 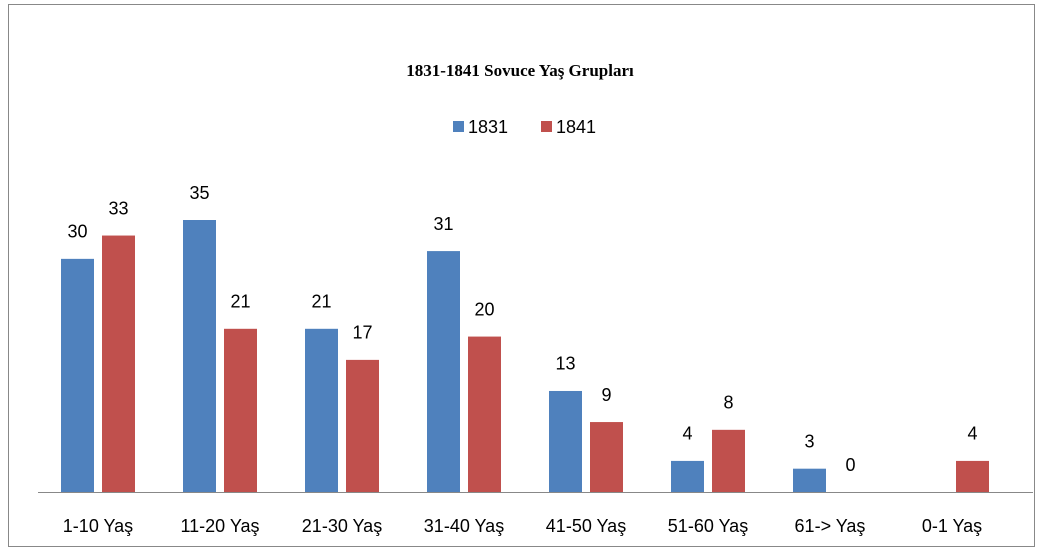 What do you see at coordinates (952, 526) in the screenshot?
I see `x-tick-label: 0-1 Yaş` at bounding box center [952, 526].